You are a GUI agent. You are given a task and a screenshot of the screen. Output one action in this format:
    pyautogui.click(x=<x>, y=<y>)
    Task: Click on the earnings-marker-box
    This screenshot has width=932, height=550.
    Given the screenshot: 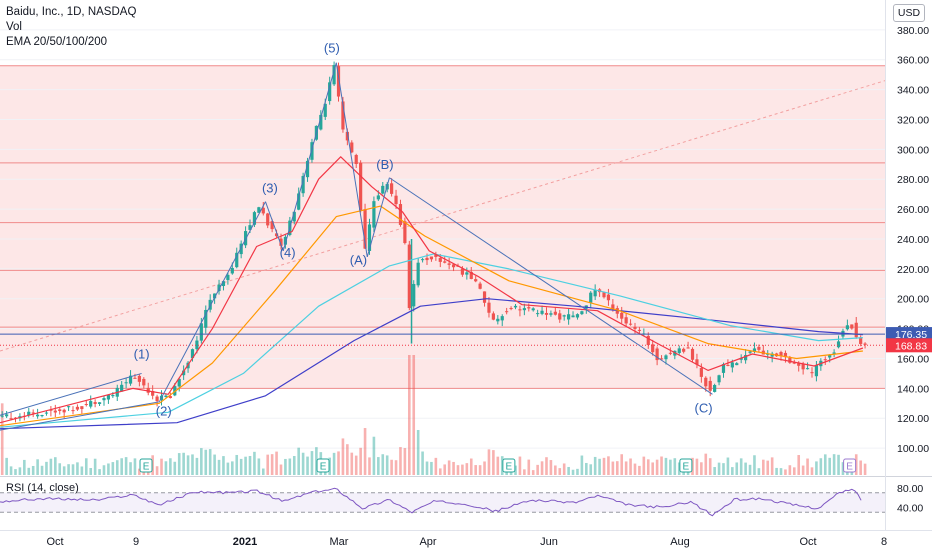 What is the action you would take?
    pyautogui.click(x=146, y=465)
    